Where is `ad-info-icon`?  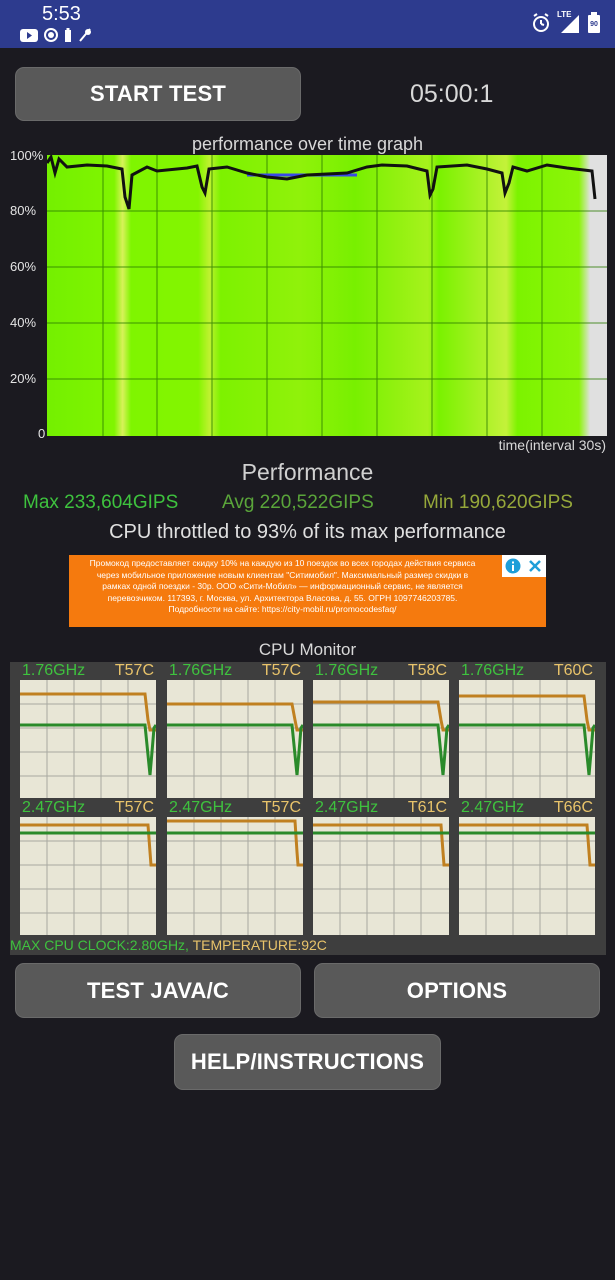 ad-info-icon is located at coordinates (513, 566).